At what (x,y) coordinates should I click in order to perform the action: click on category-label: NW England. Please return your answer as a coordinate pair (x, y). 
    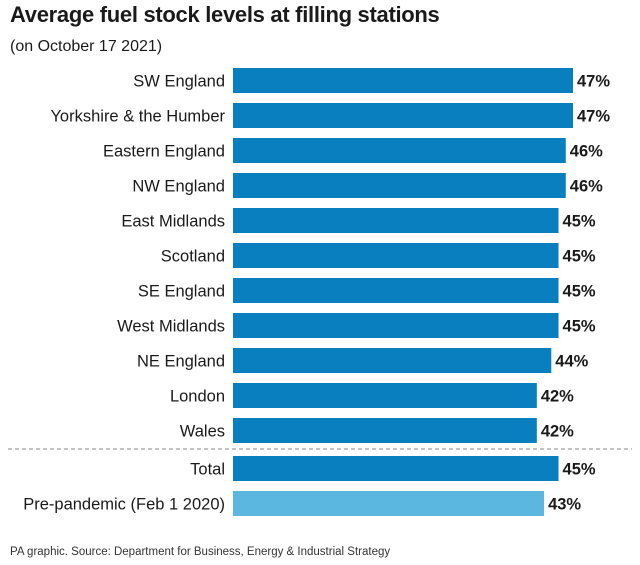
    Looking at the image, I should click on (178, 187).